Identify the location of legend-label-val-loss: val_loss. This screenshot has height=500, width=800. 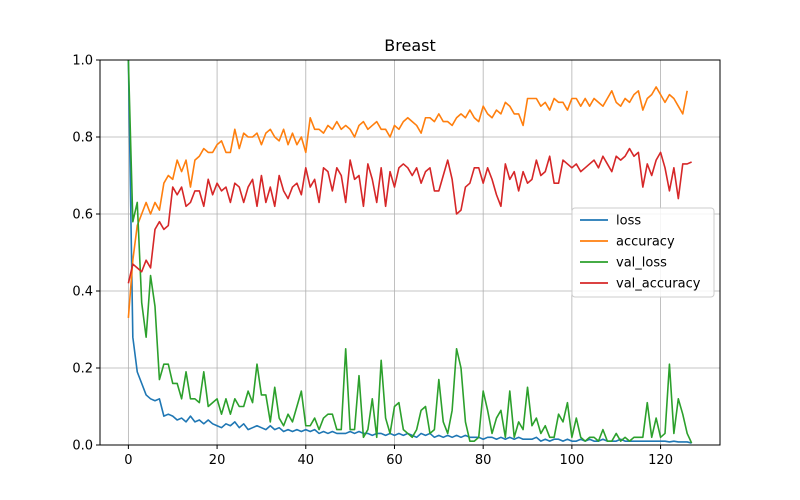
(641, 263).